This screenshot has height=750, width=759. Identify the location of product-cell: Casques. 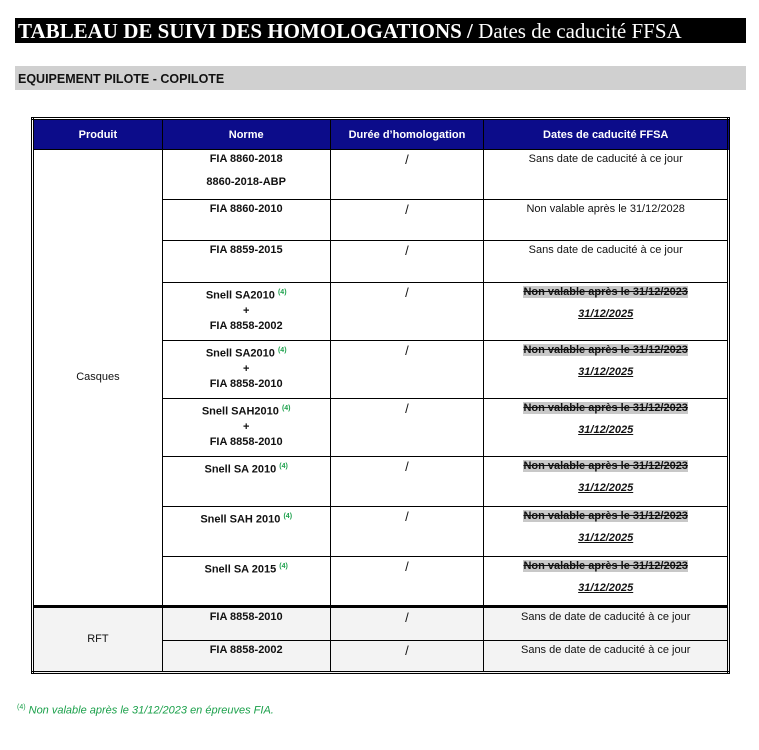
(97, 378).